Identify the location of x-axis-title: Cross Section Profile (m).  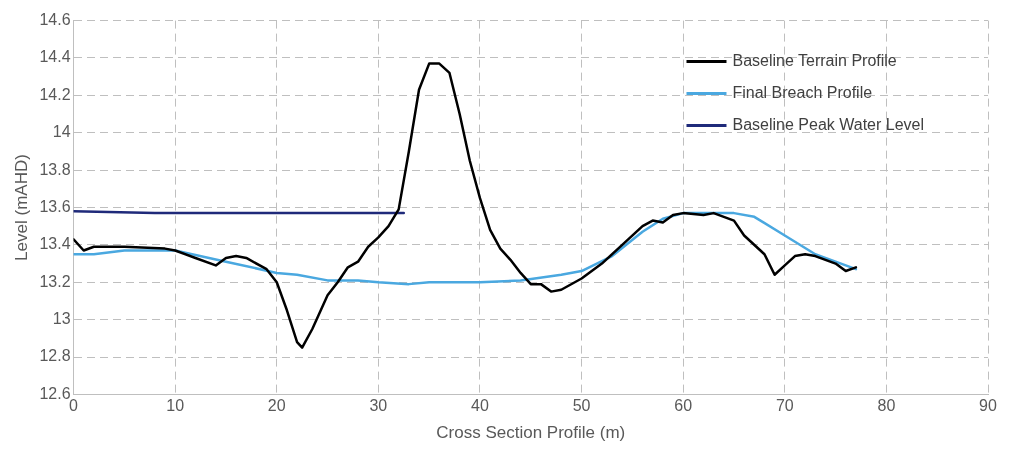
(531, 433).